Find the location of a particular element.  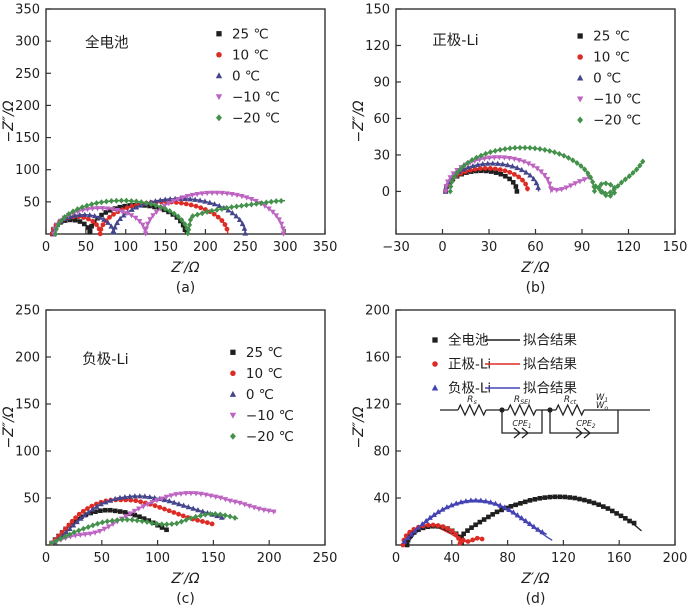

svg-text: RSEI is located at coordinates (522, 400).